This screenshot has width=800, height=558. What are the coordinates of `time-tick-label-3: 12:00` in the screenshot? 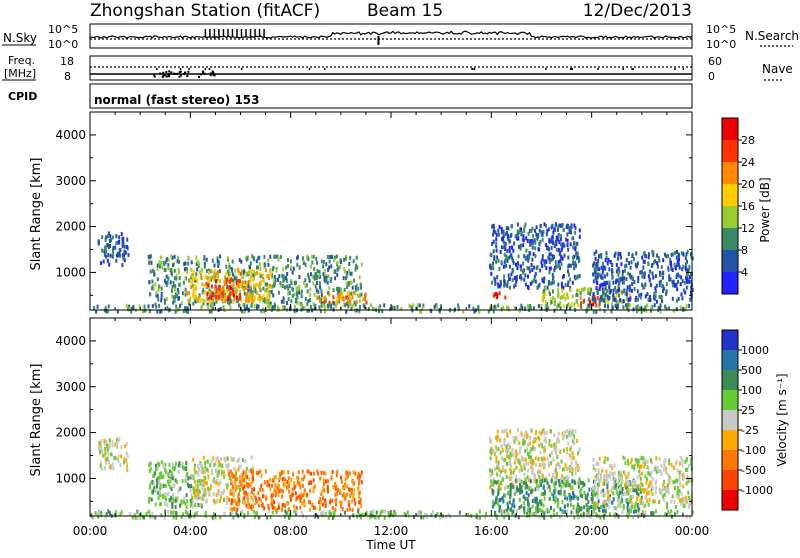 It's located at (391, 531).